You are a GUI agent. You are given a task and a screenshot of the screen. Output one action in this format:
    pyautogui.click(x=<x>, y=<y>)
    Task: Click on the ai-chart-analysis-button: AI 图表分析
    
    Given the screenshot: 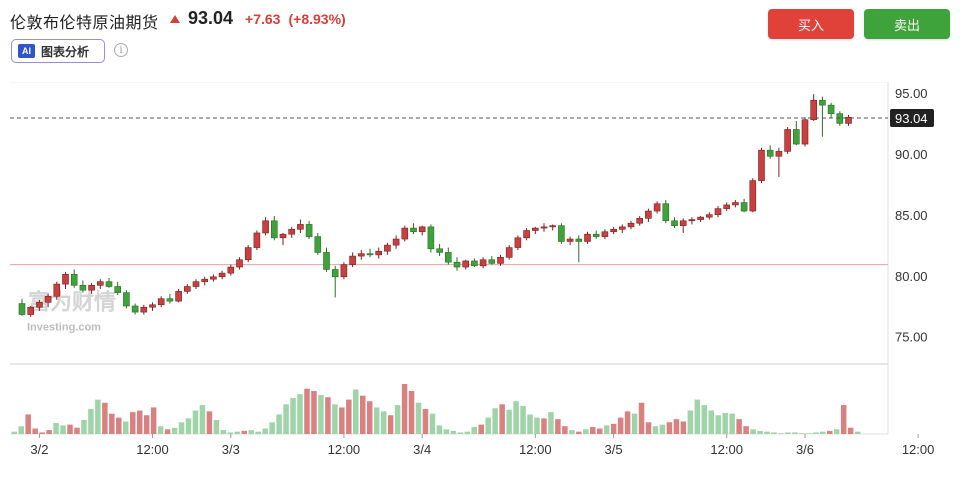 What is the action you would take?
    pyautogui.click(x=58, y=51)
    